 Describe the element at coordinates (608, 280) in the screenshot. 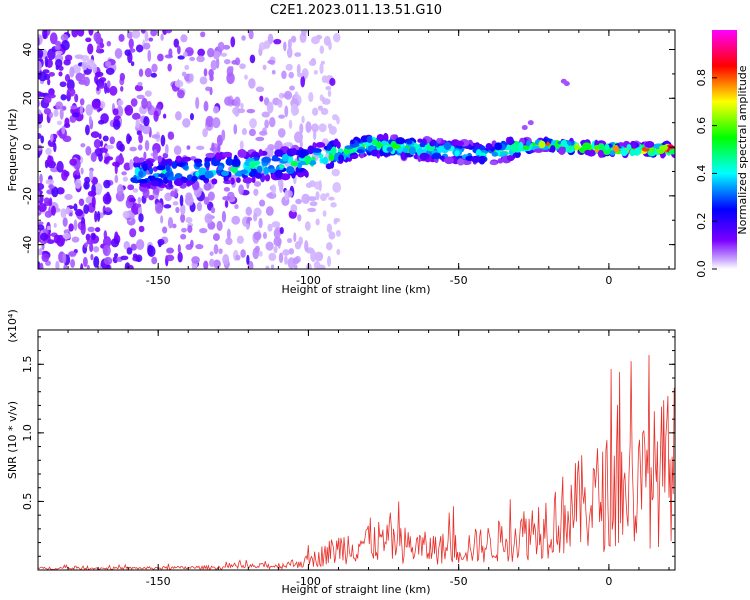

I see `x-tick-label: 0` at that location.